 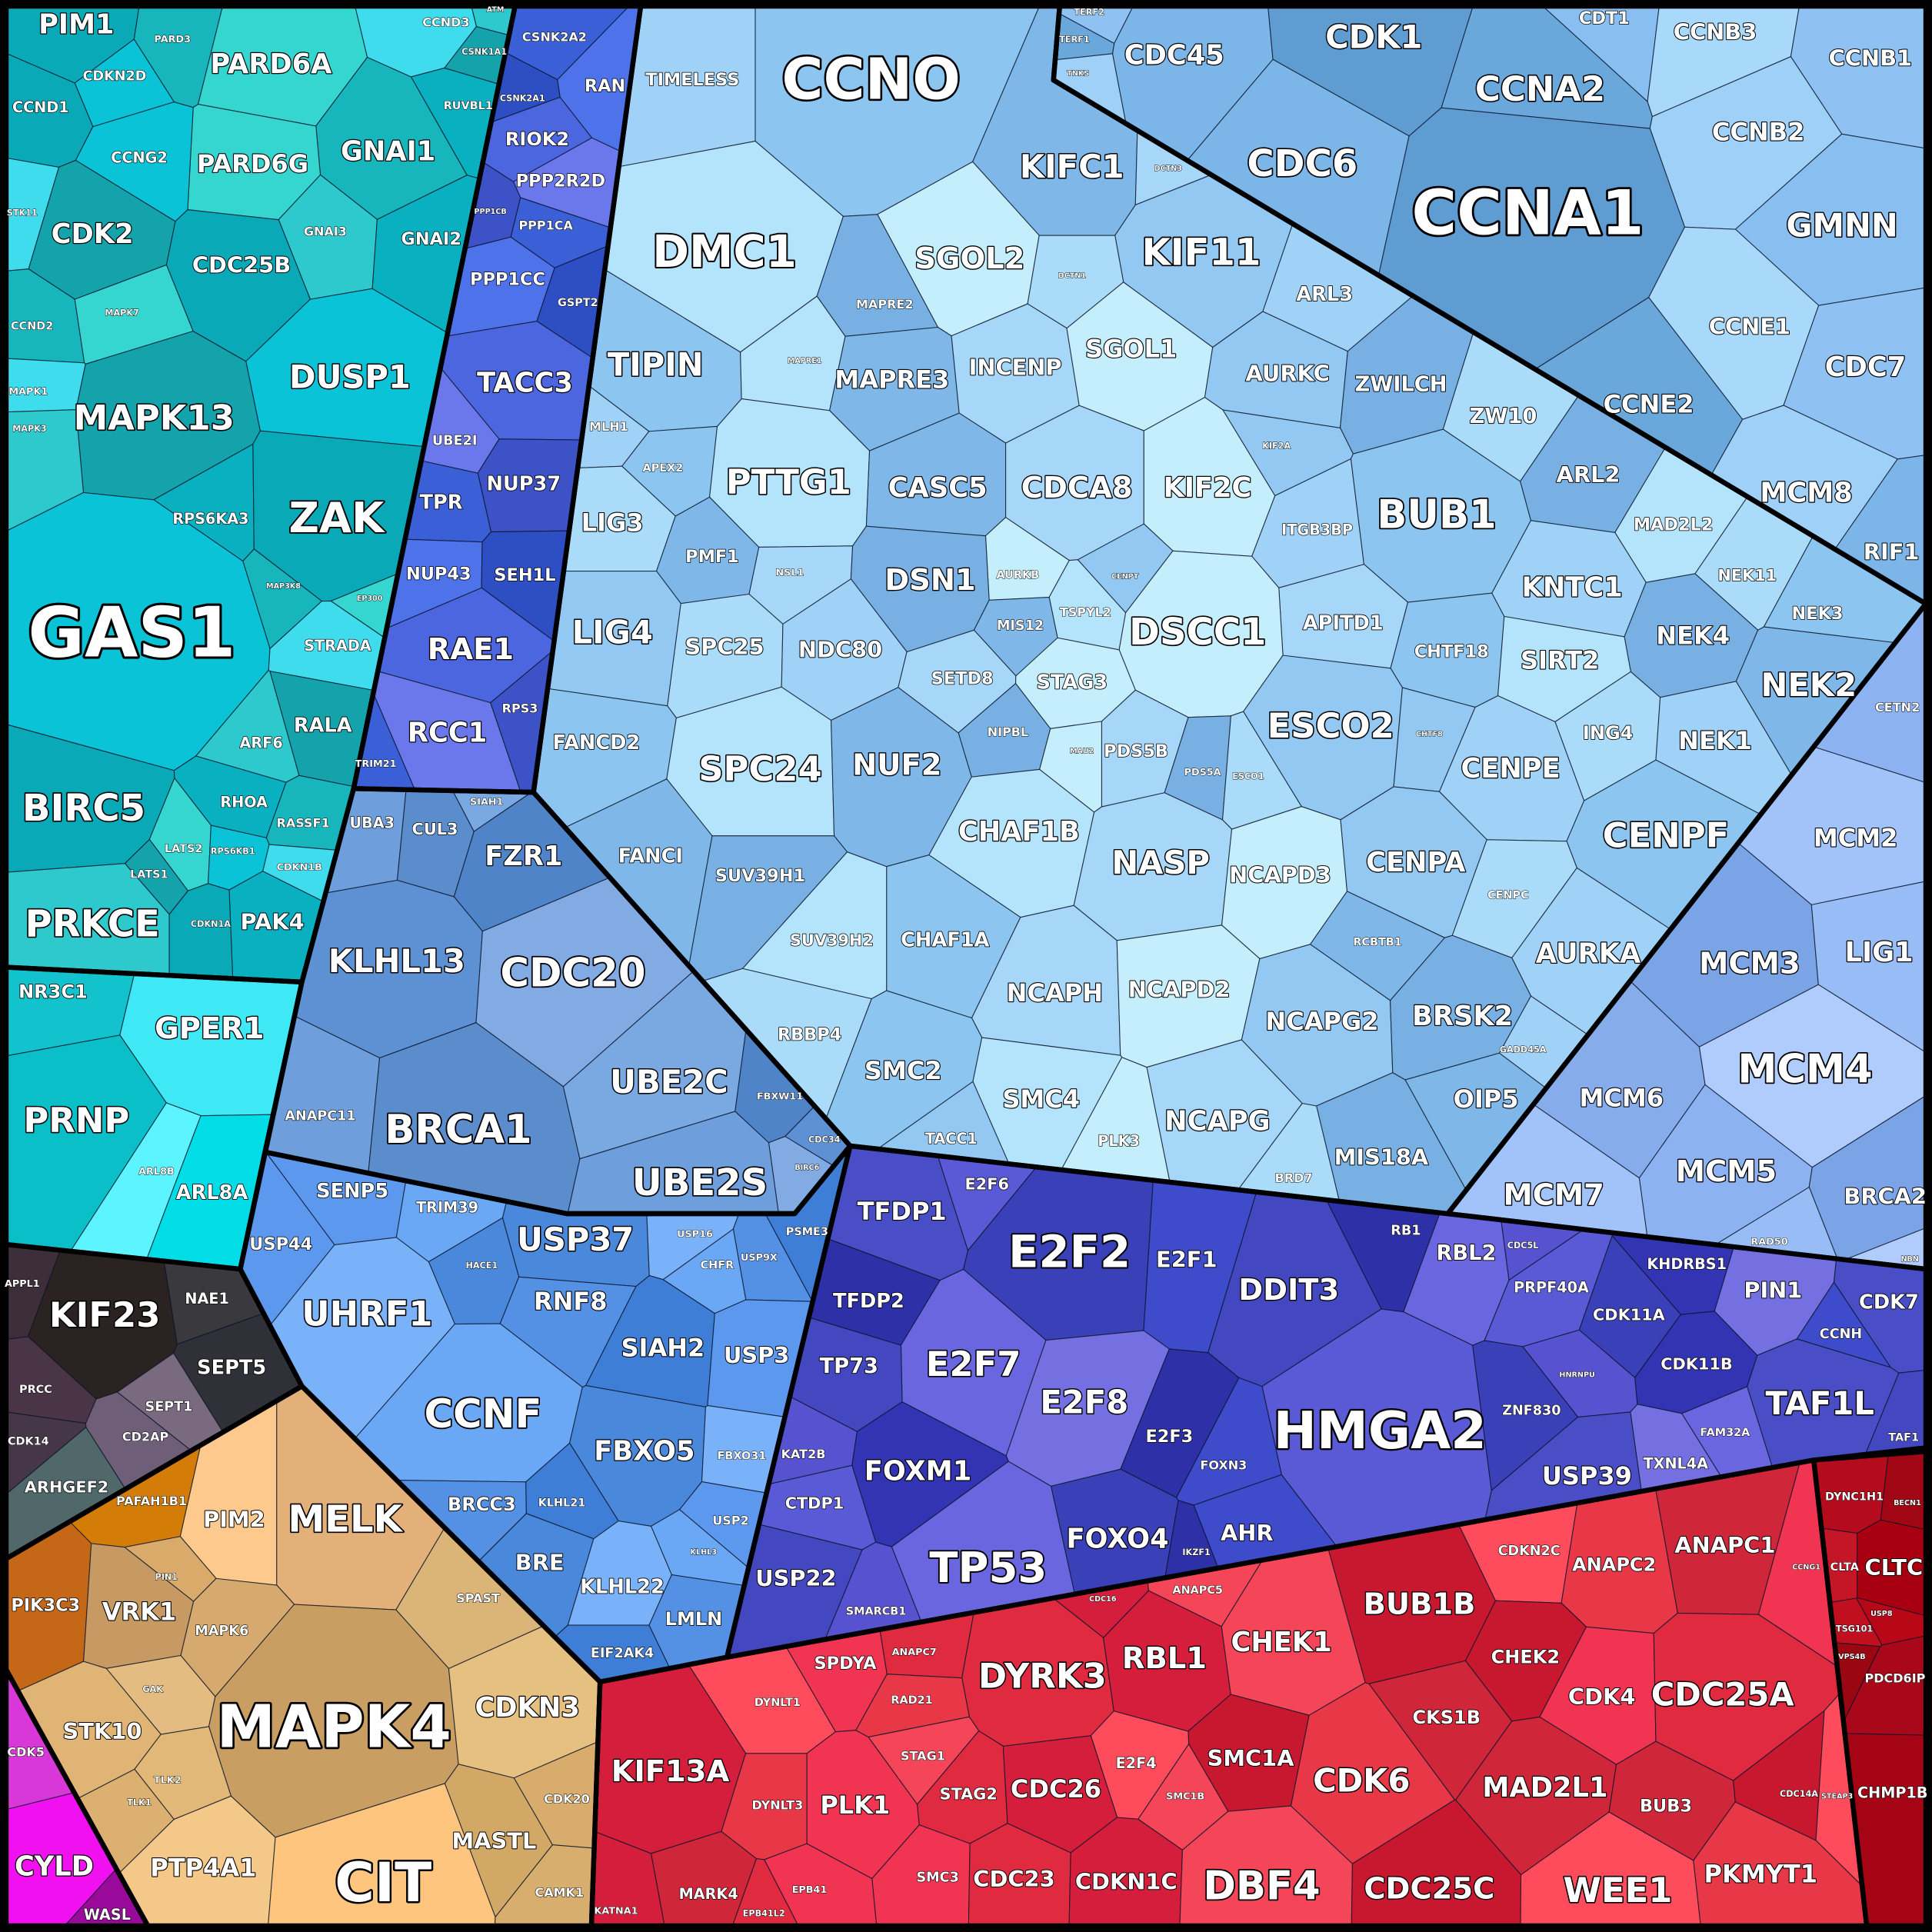 I want to click on cell-label: CDC23, so click(x=1013, y=1879).